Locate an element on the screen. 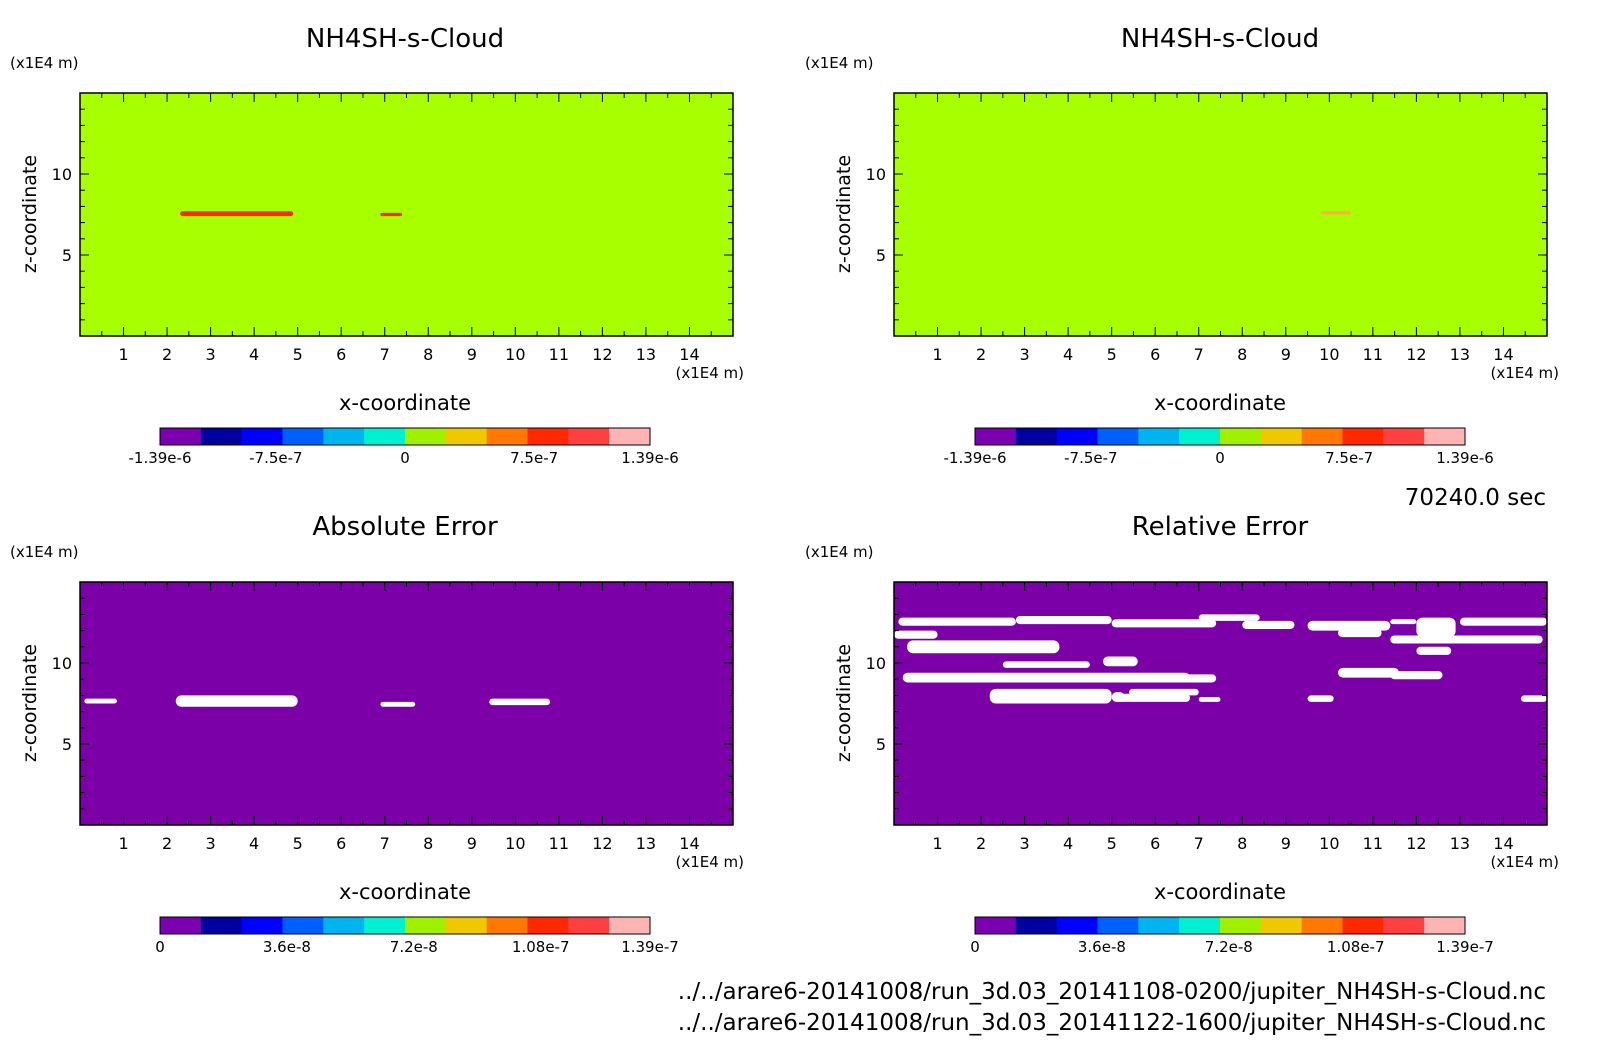 This screenshot has height=1054, width=1604. colorbar-tick-label: 7.2e-8 is located at coordinates (1229, 947).